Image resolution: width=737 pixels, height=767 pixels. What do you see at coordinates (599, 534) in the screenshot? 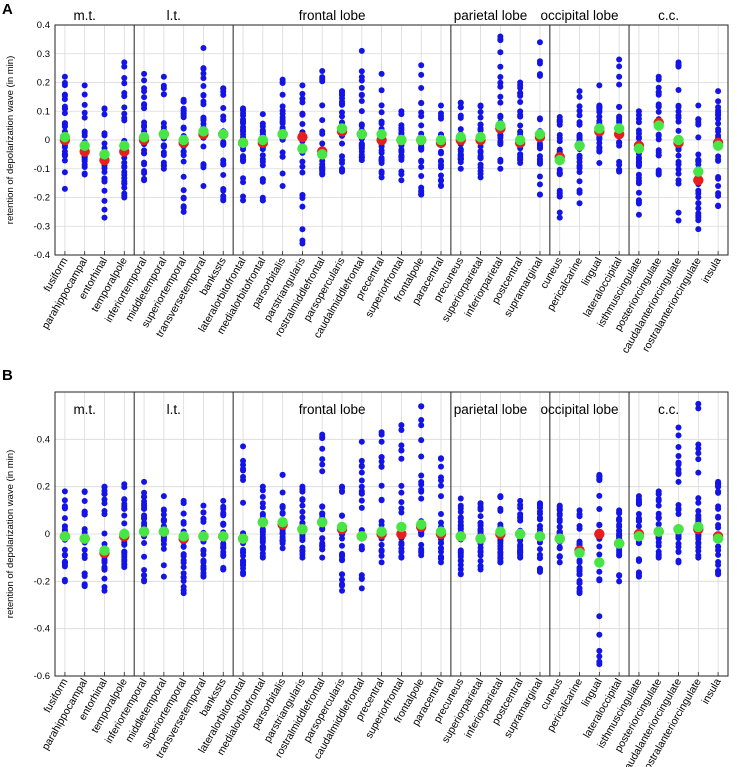
I see `median-marker` at bounding box center [599, 534].